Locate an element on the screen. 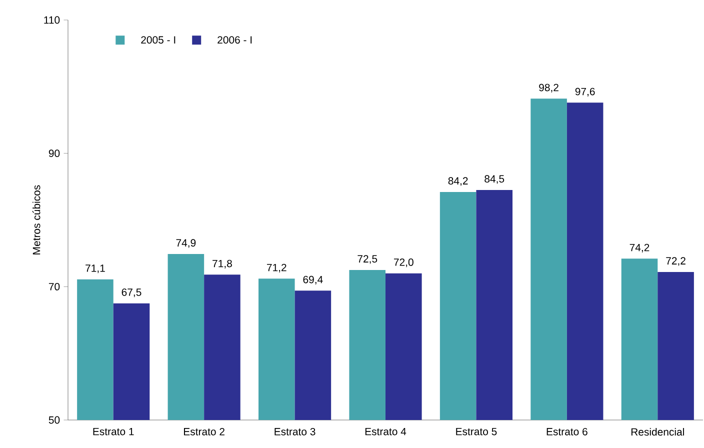 Image resolution: width=704 pixels, height=448 pixels. x-tick-label: Estrato 4 is located at coordinates (385, 432).